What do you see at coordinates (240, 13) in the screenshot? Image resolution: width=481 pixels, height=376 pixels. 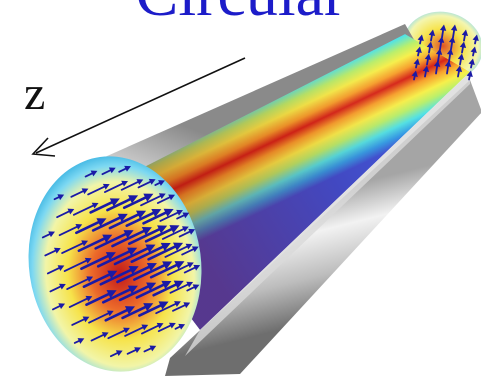 I see `figure-title: Circular` at bounding box center [240, 13].